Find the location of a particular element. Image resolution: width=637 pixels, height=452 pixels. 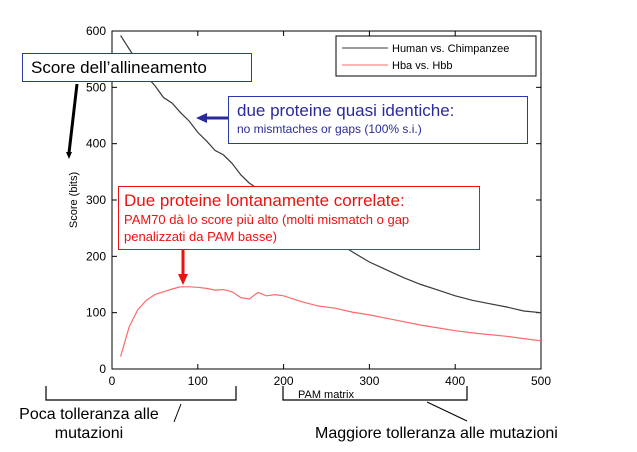

y-tick-label: 500 is located at coordinates (96, 87).